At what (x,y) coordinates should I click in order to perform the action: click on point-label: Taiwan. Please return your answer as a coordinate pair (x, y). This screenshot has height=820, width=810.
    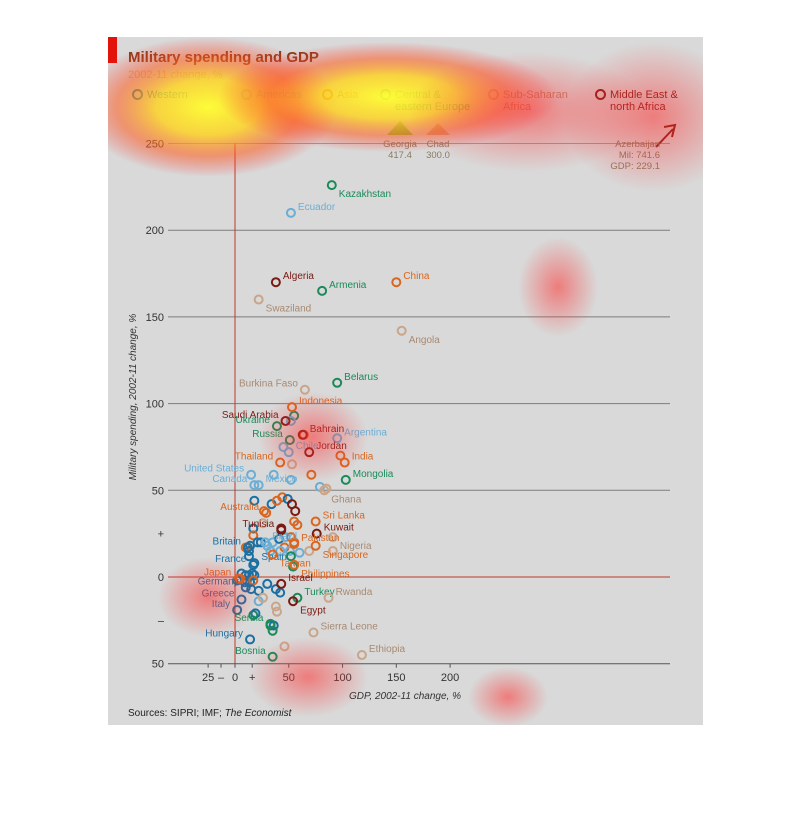
    Looking at the image, I should click on (295, 563).